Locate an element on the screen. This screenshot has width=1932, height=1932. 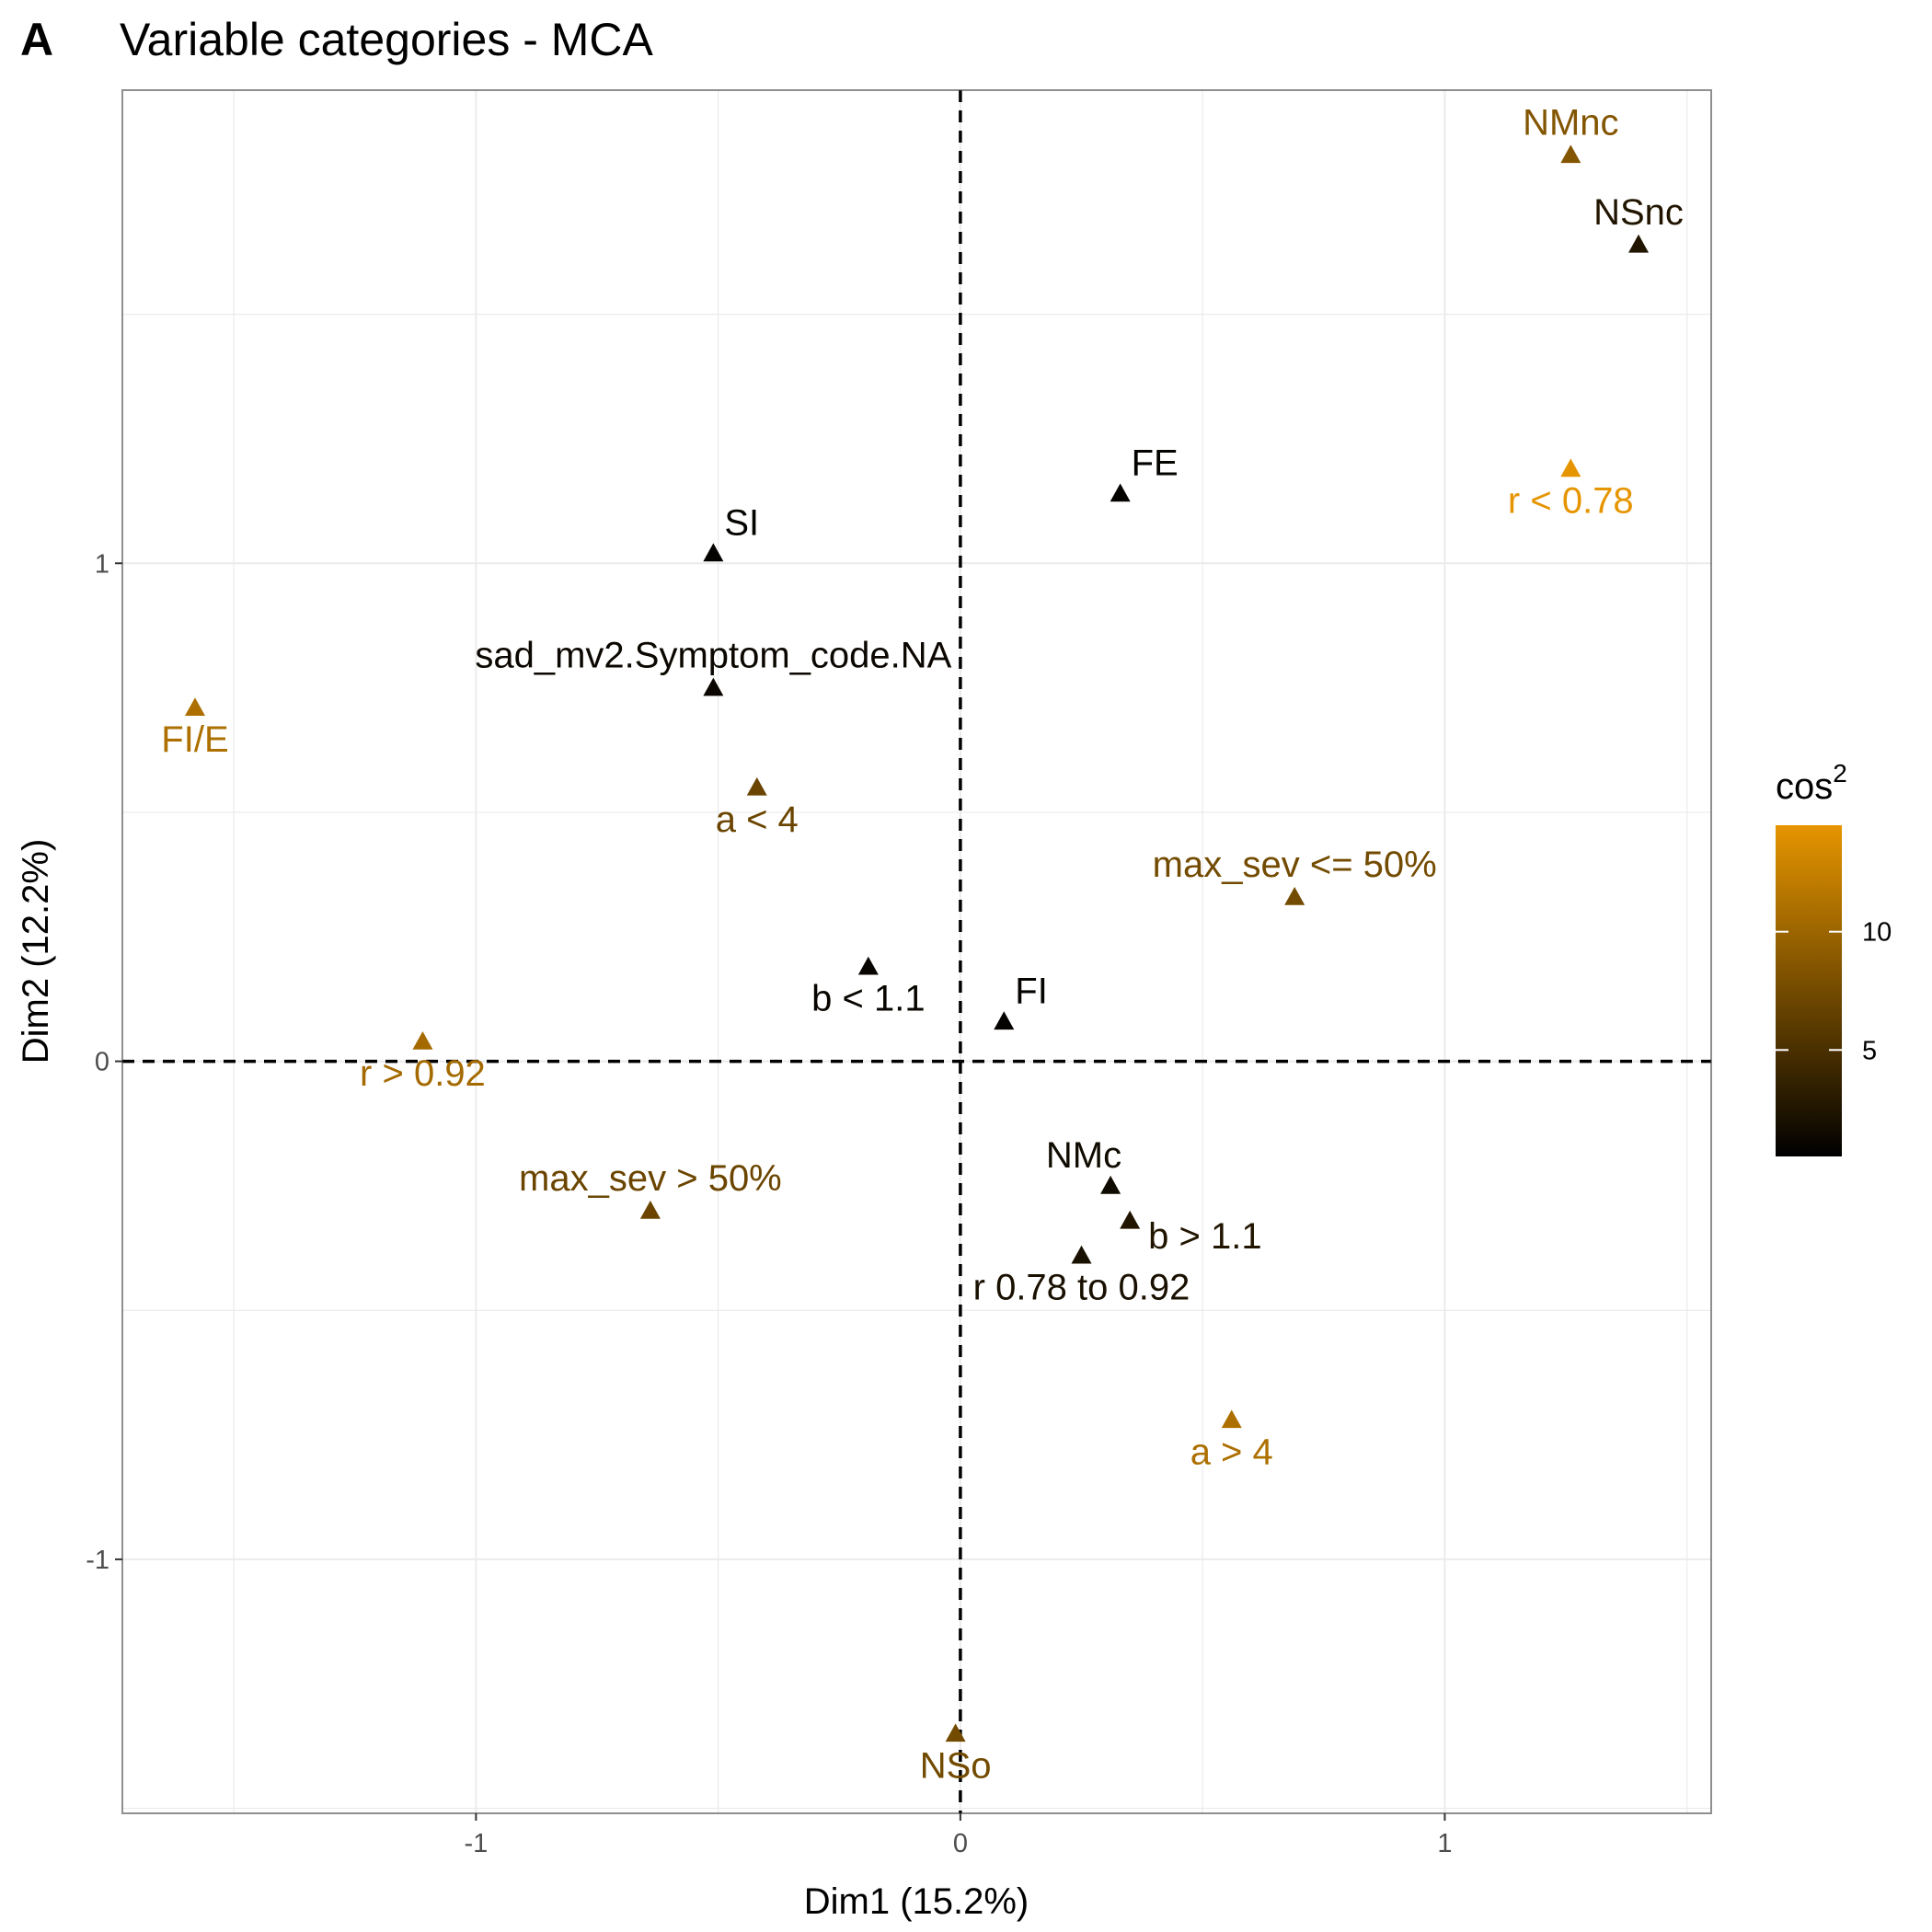
point-label: NMc is located at coordinates (1083, 1155).